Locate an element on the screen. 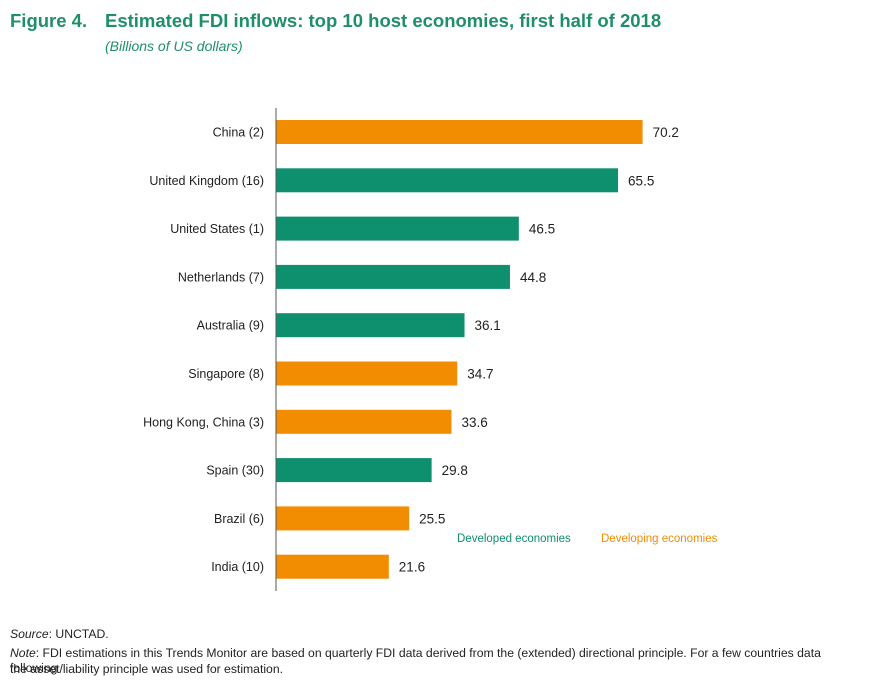 The image size is (871, 695). category-label: Spain (30) is located at coordinates (235, 471).